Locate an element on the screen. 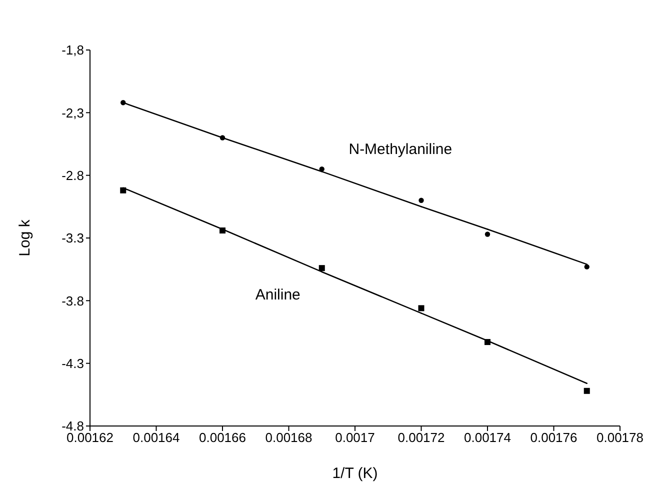  series-label: Aniline is located at coordinates (277, 295).